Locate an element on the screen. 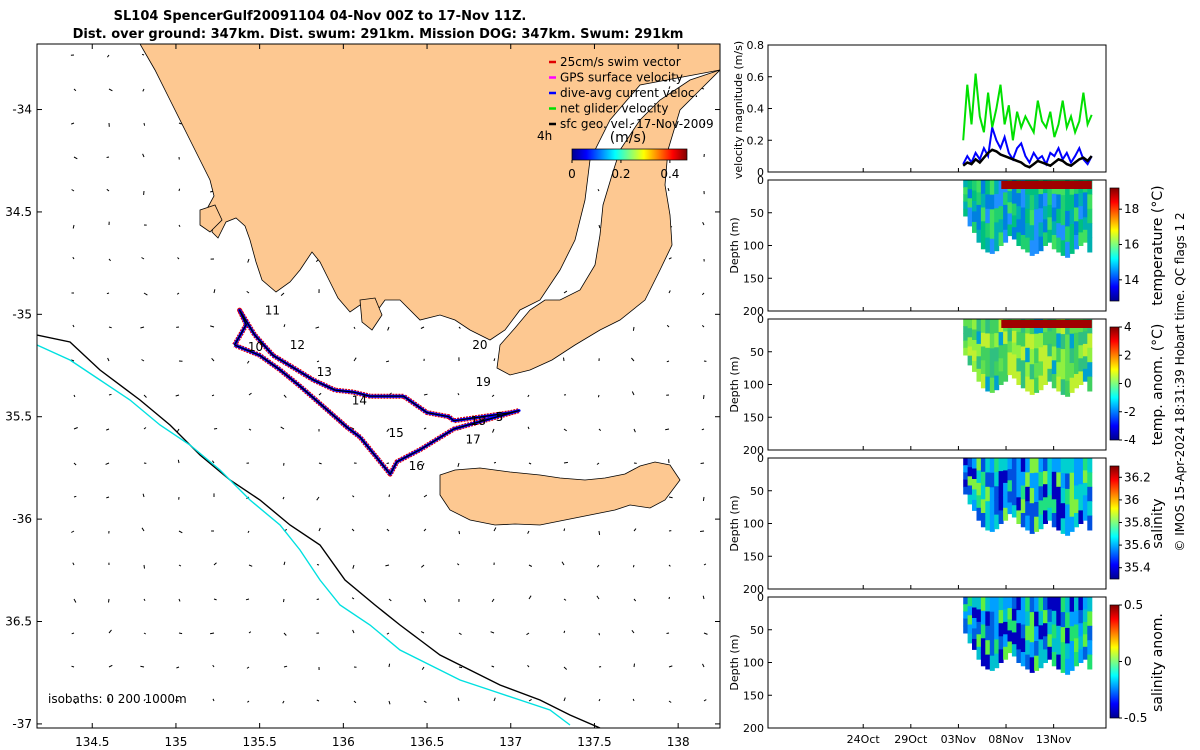 The image size is (1200, 750). map-x-tick-label: 137 is located at coordinates (510, 742).